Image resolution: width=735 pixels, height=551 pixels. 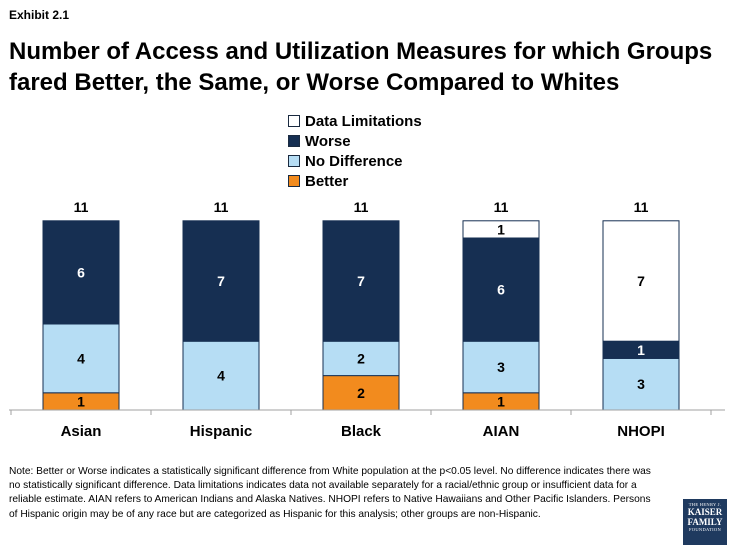 I want to click on x-tick-label: Asian, so click(x=81, y=431).